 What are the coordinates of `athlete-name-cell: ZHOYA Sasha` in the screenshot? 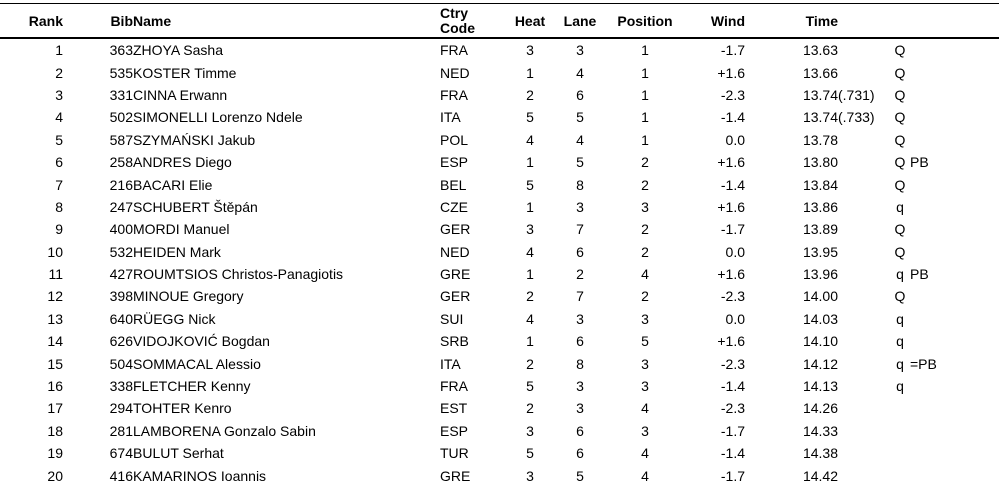 It's located at (178, 50).